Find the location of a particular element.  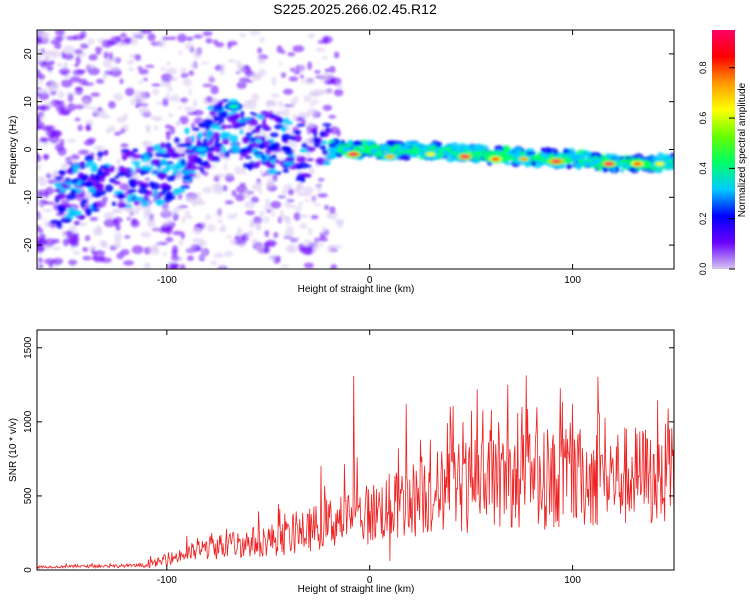

x-tick-label: 100 is located at coordinates (572, 280).